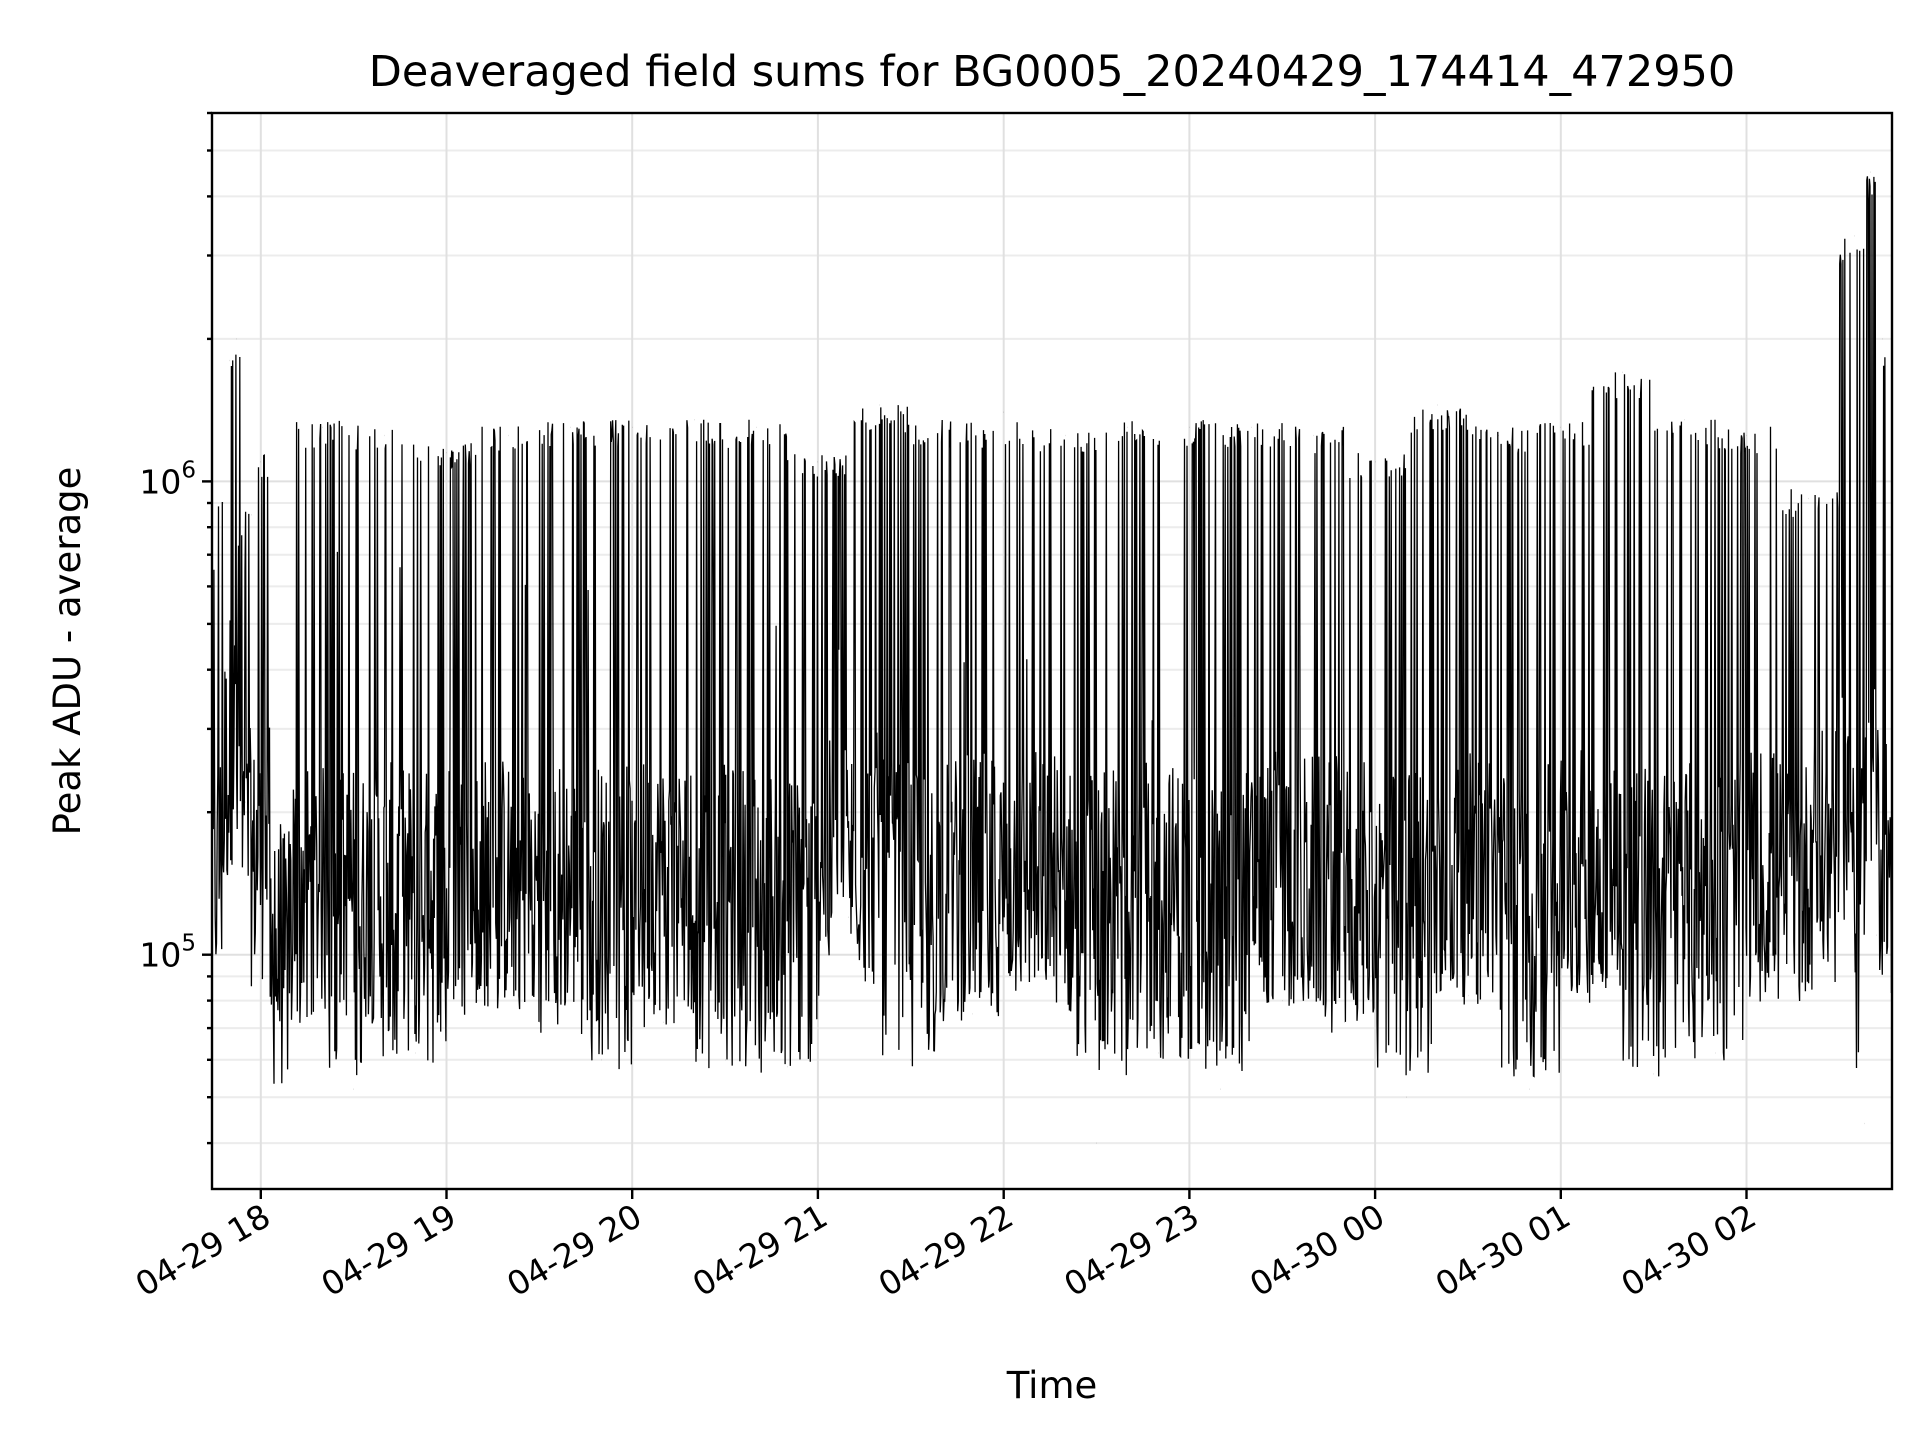  I want to click on y-axis-label: Peak ADU - average, so click(67, 651).